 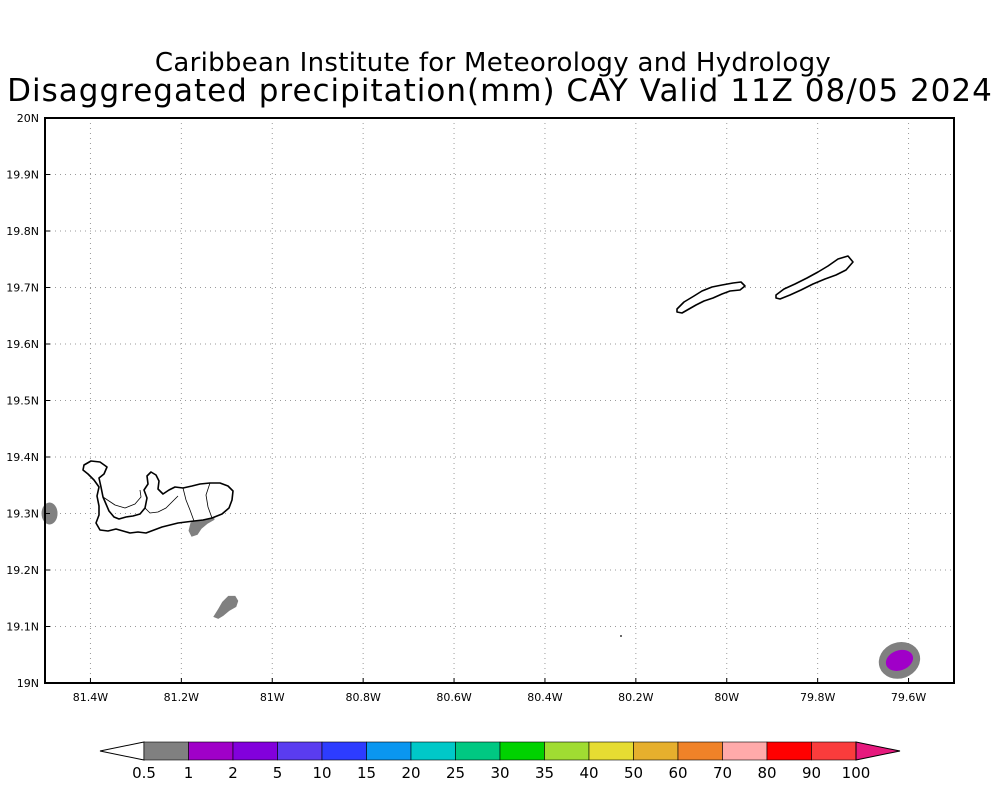 I want to click on colorbar-label: 10, so click(x=321, y=773).